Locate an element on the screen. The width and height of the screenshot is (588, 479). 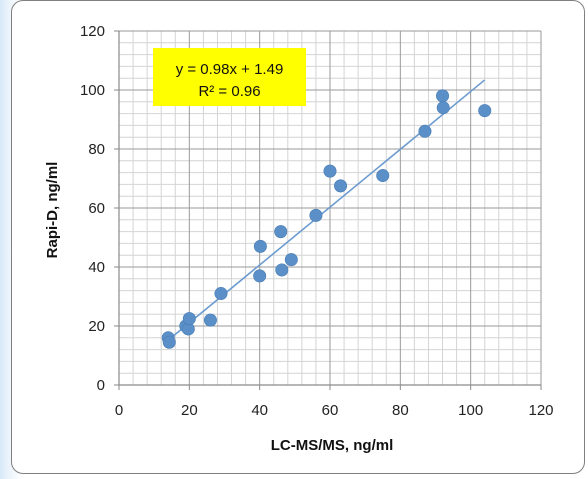
y-tick-label: 60 is located at coordinates (96, 208).